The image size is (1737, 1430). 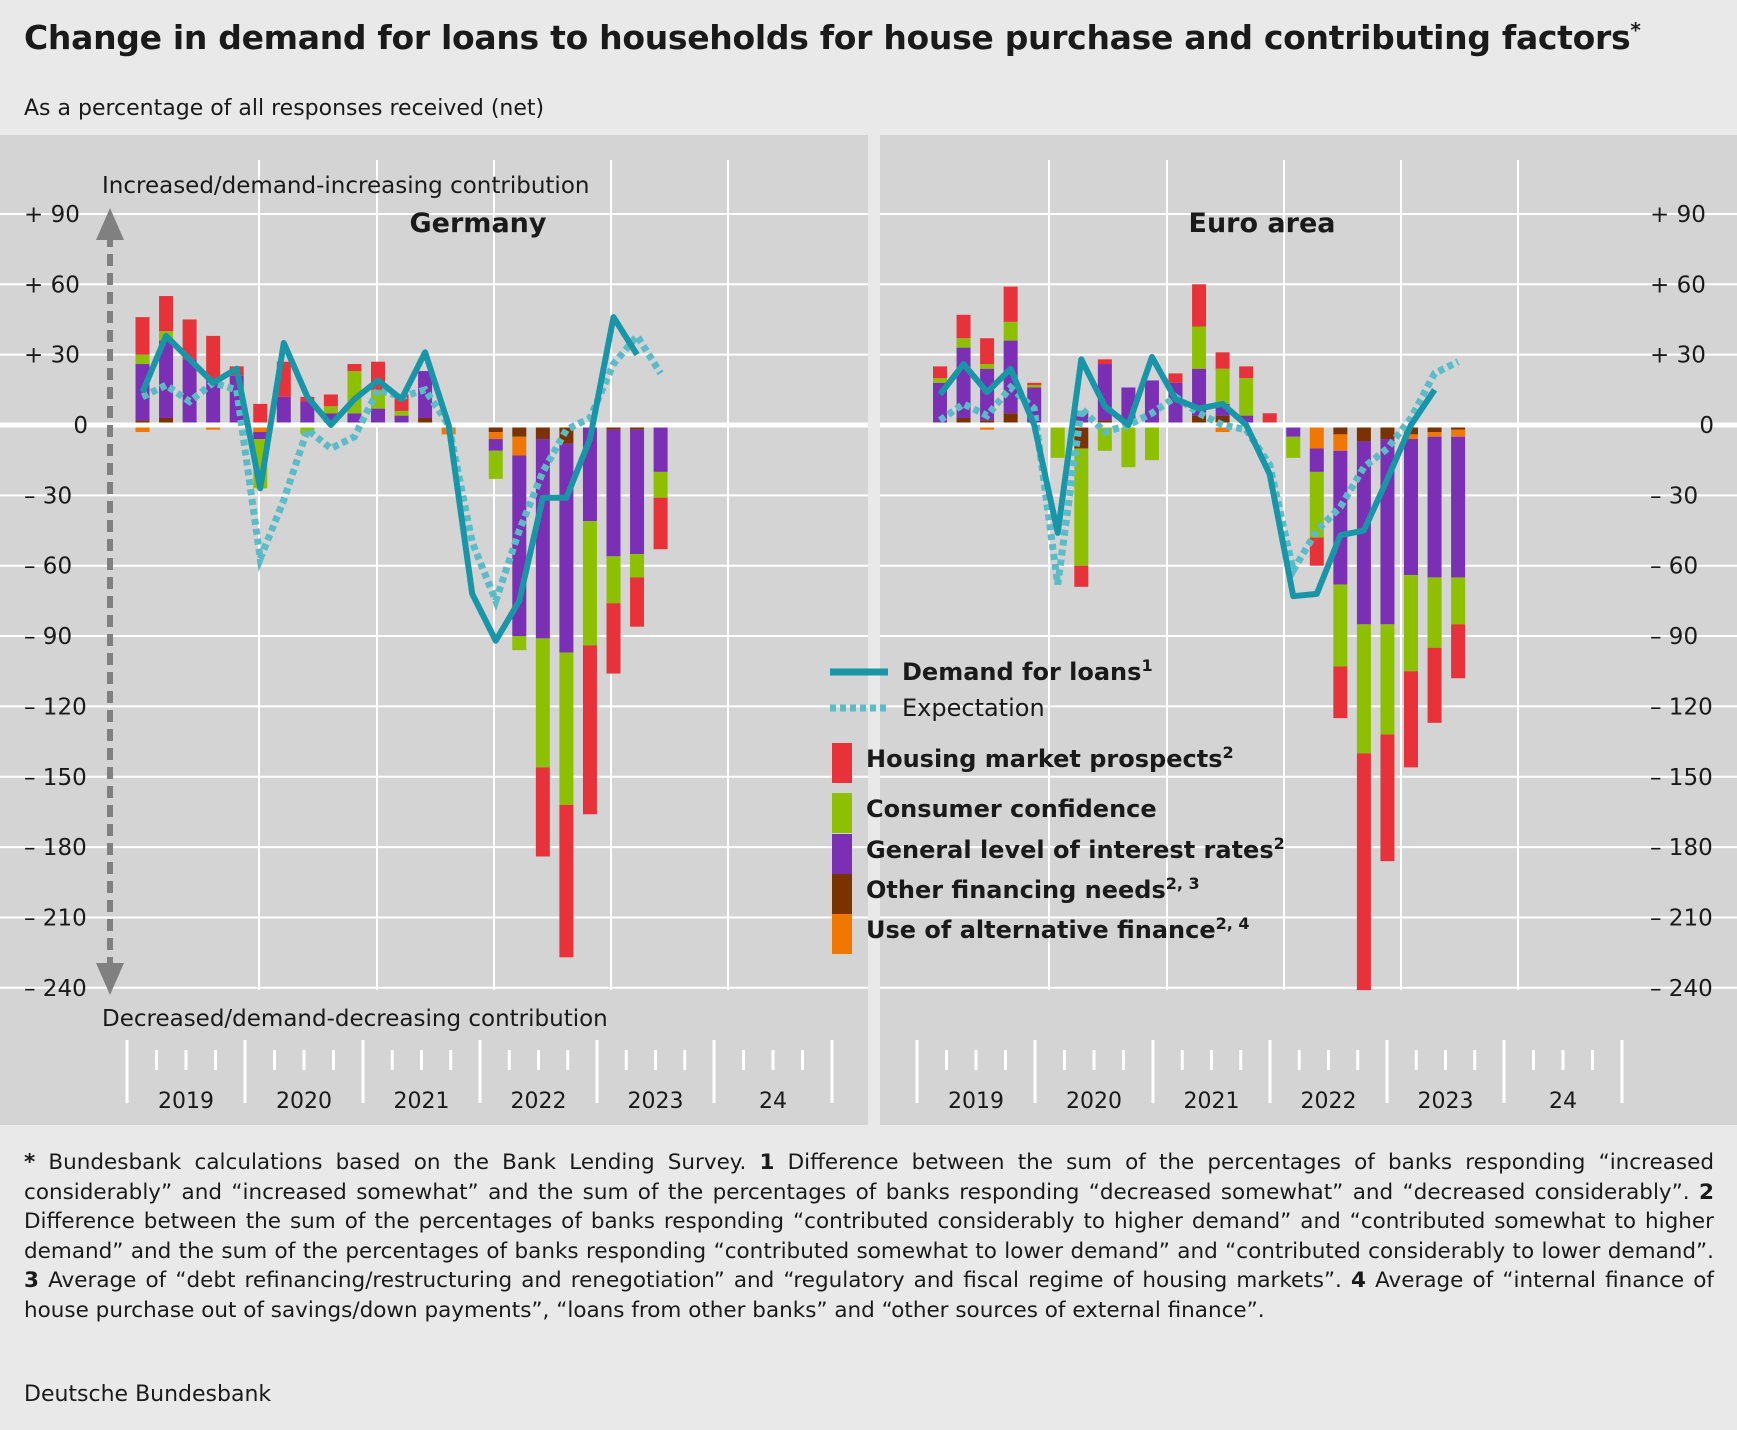 I want to click on y-tick-label-right: – 30, so click(x=1674, y=496).